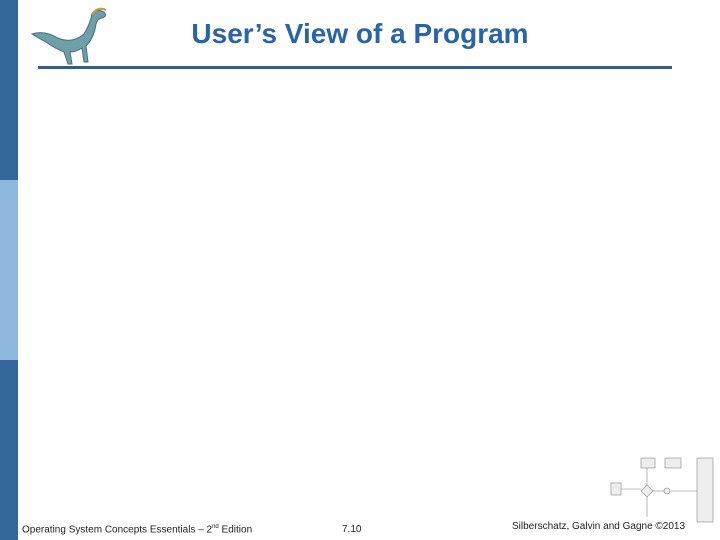 This screenshot has height=540, width=720. What do you see at coordinates (215, 527) in the screenshot?
I see `footer-sup: nd` at bounding box center [215, 527].